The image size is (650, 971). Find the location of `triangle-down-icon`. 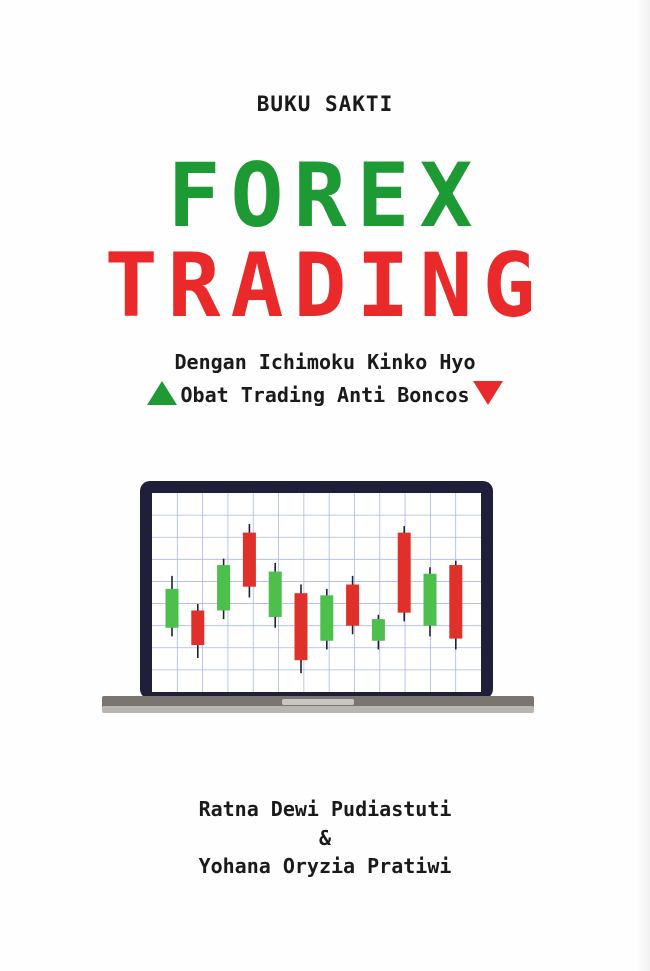

triangle-down-icon is located at coordinates (488, 393).